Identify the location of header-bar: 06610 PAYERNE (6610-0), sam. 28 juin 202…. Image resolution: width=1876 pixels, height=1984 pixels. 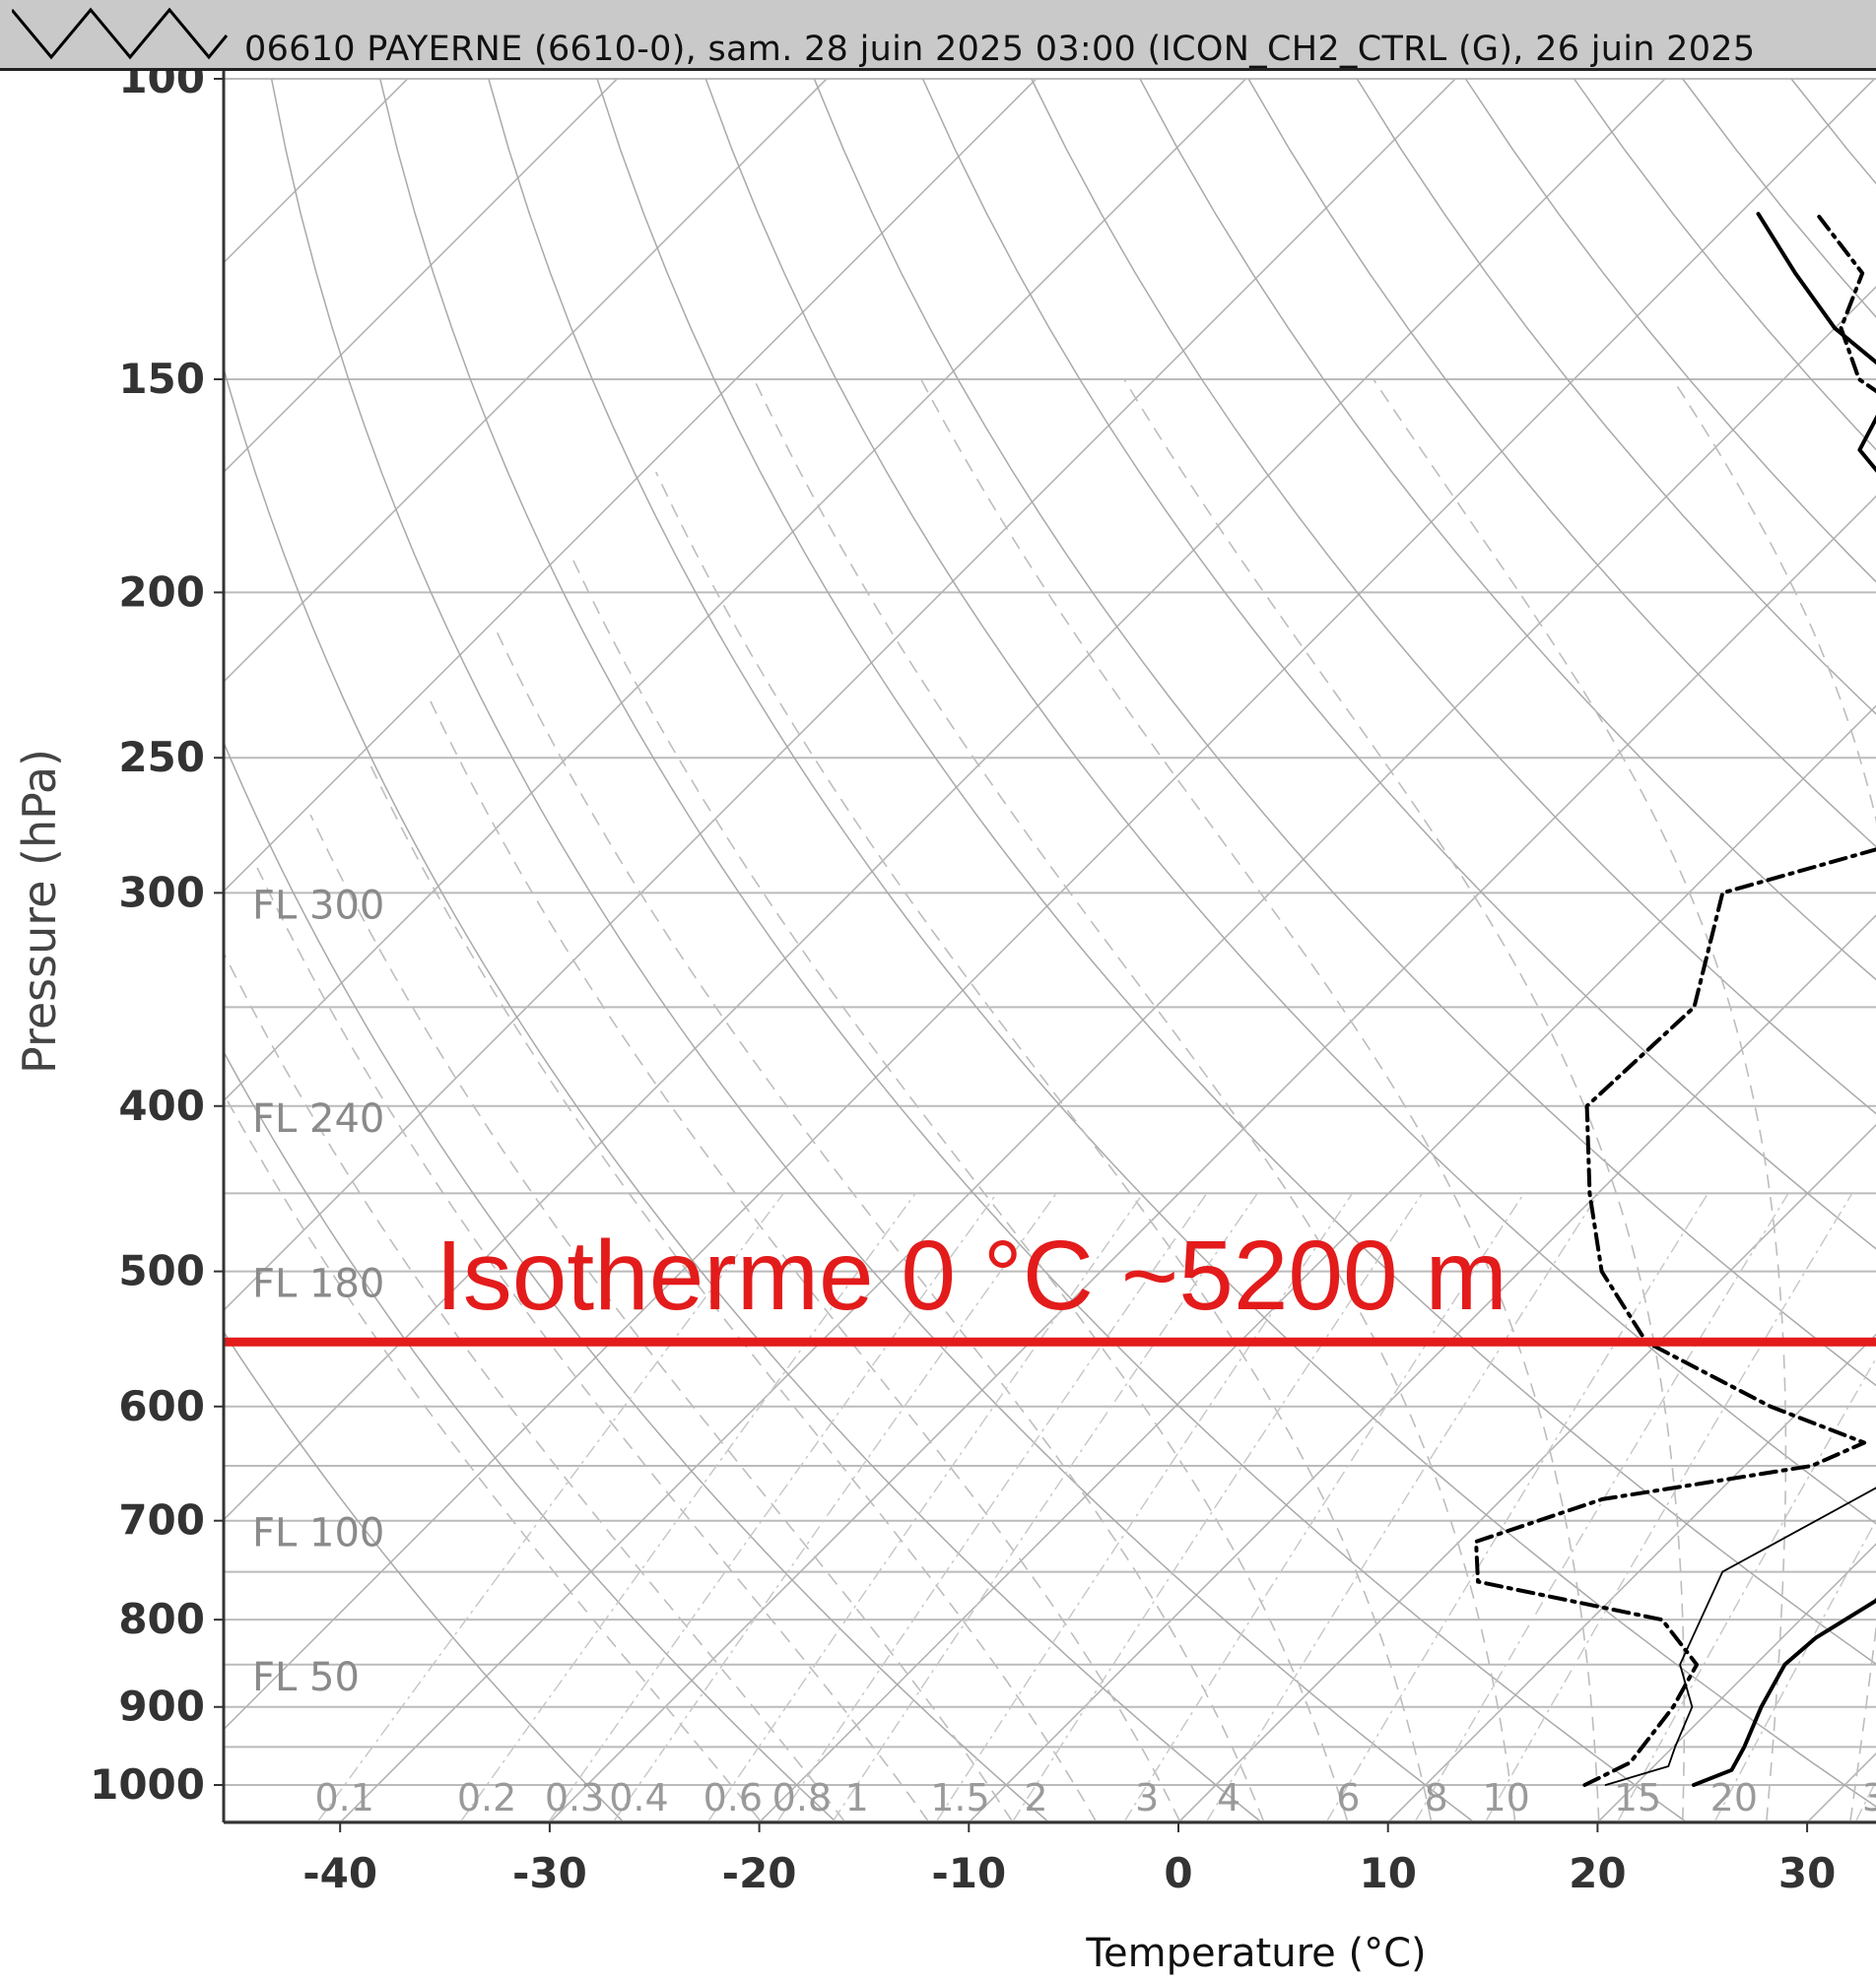
(938, 36).